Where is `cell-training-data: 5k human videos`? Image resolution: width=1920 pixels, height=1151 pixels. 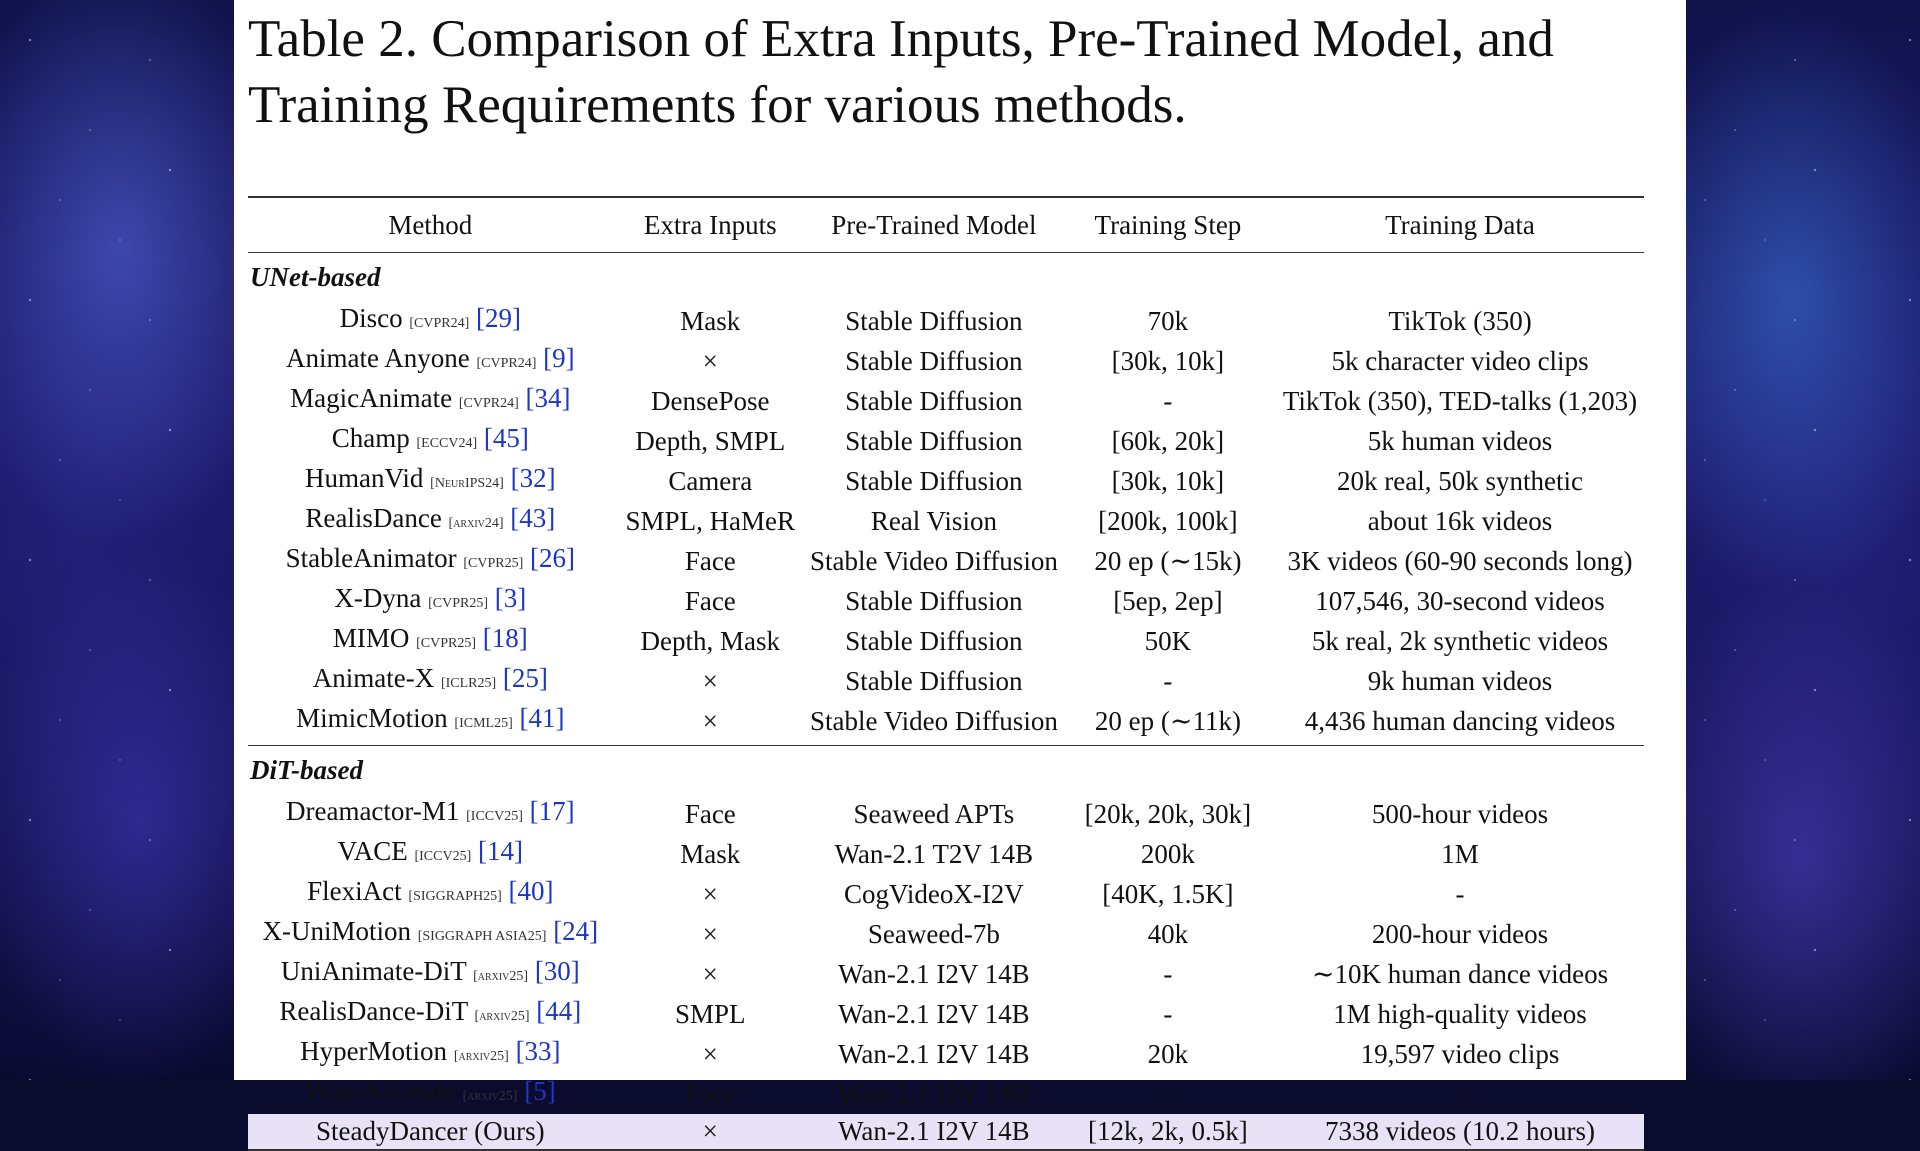 cell-training-data: 5k human videos is located at coordinates (1460, 440).